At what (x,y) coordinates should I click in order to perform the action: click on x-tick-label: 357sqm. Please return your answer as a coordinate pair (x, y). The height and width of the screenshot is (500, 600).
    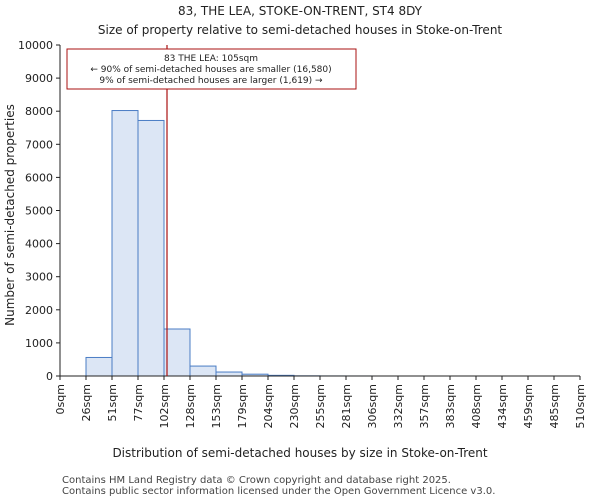
    Looking at the image, I should click on (424, 406).